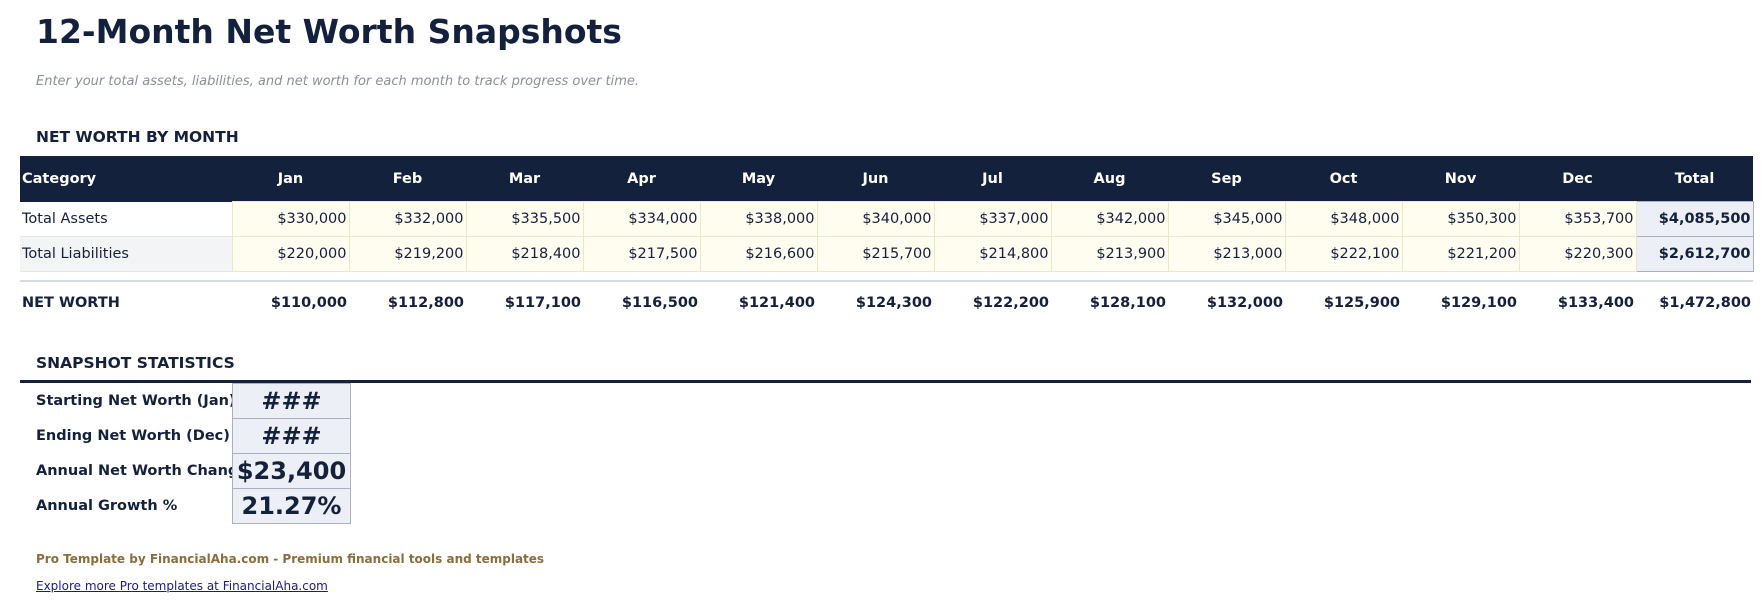 The width and height of the screenshot is (1762, 610). Describe the element at coordinates (893, 303) in the screenshot. I see `net-worth-cell: $124,300` at that location.